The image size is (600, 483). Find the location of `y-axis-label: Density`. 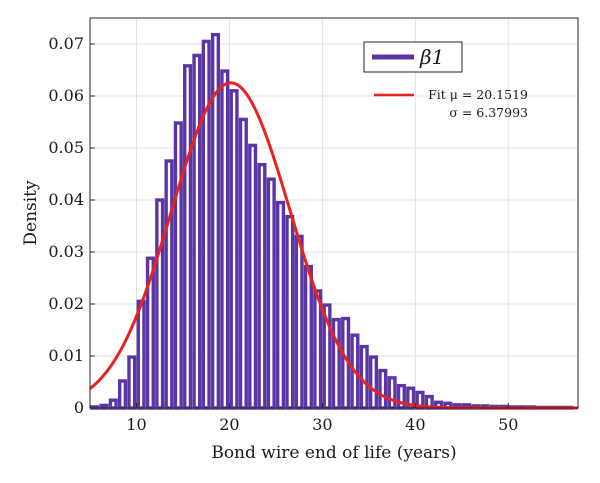

y-axis-label: Density is located at coordinates (31, 213).